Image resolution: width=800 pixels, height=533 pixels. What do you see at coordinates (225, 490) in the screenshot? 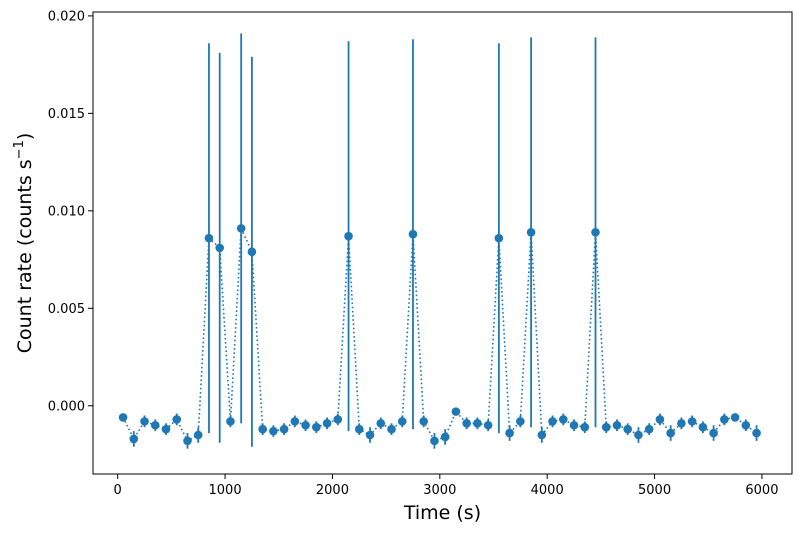
I see `x-tick-label: 1000` at bounding box center [225, 490].